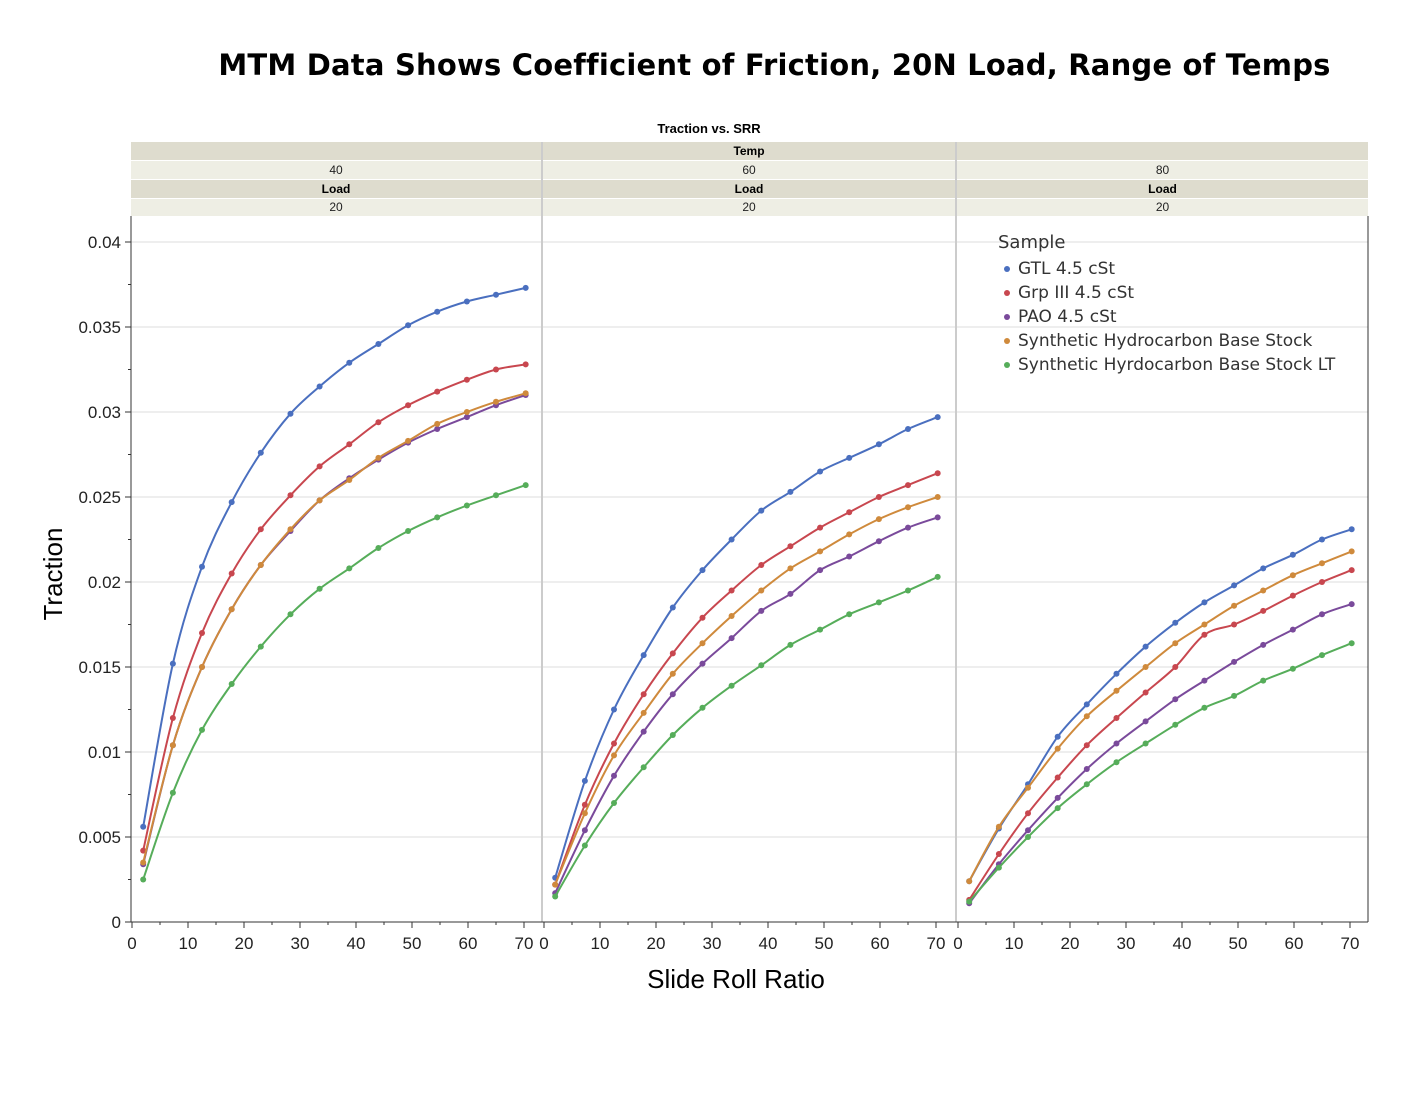 The height and width of the screenshot is (1096, 1409). Describe the element at coordinates (1177, 365) in the screenshot. I see `legend-label: Synthetic Hyrdocarbon Base Stock LT` at that location.